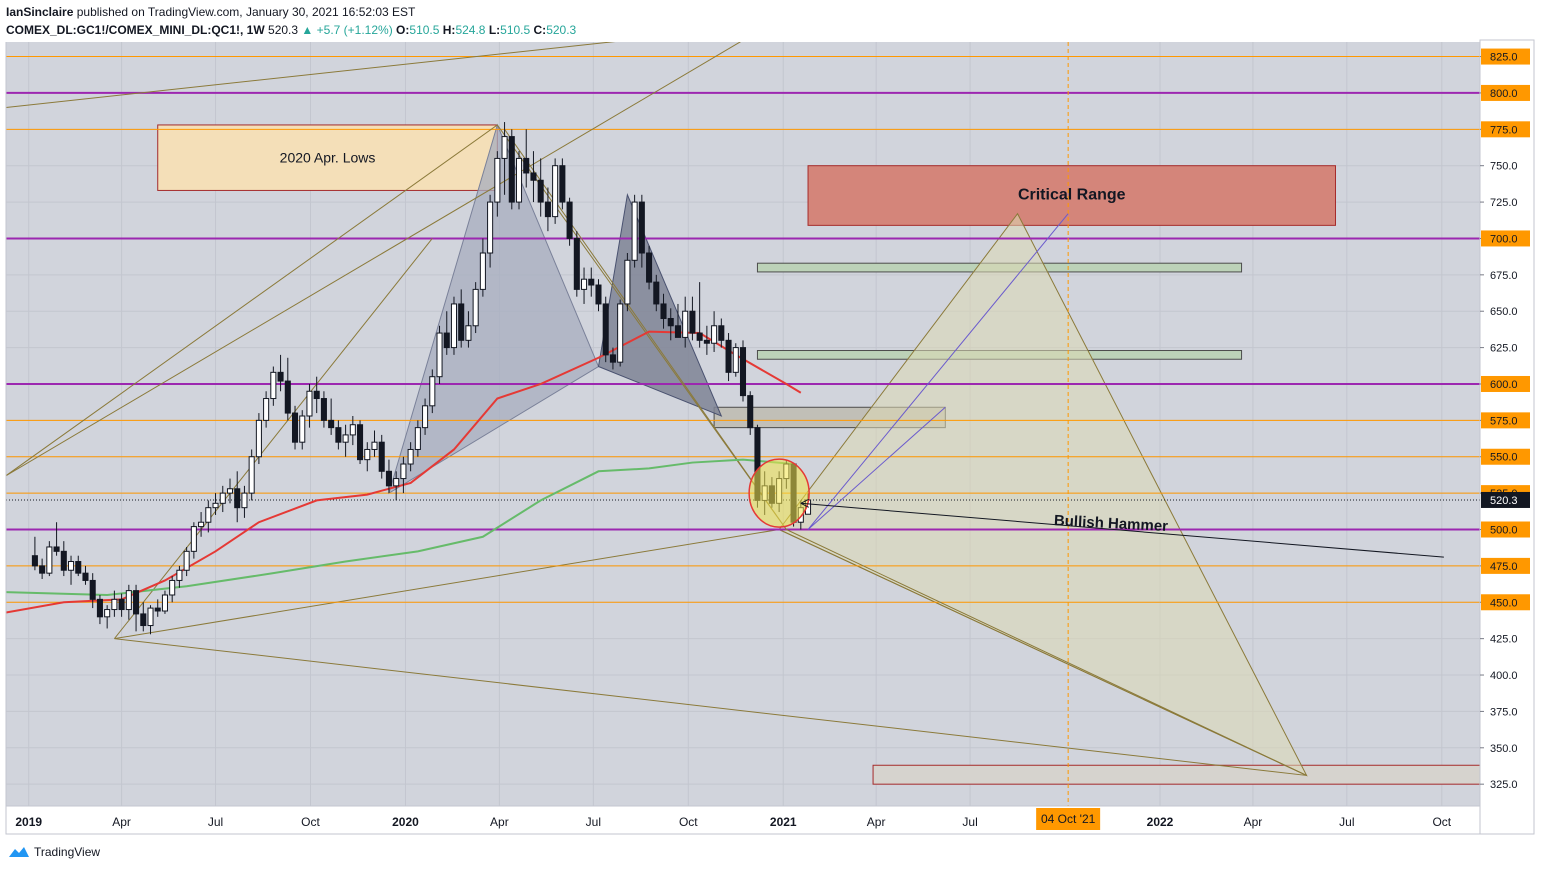  What do you see at coordinates (400, 527) in the screenshot?
I see `ma-slow-line` at bounding box center [400, 527].